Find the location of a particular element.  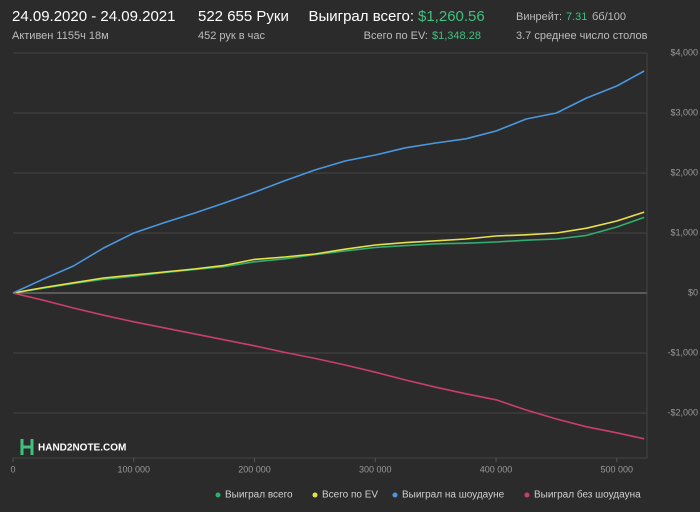

y-tick-label: $1,000 is located at coordinates (684, 232).